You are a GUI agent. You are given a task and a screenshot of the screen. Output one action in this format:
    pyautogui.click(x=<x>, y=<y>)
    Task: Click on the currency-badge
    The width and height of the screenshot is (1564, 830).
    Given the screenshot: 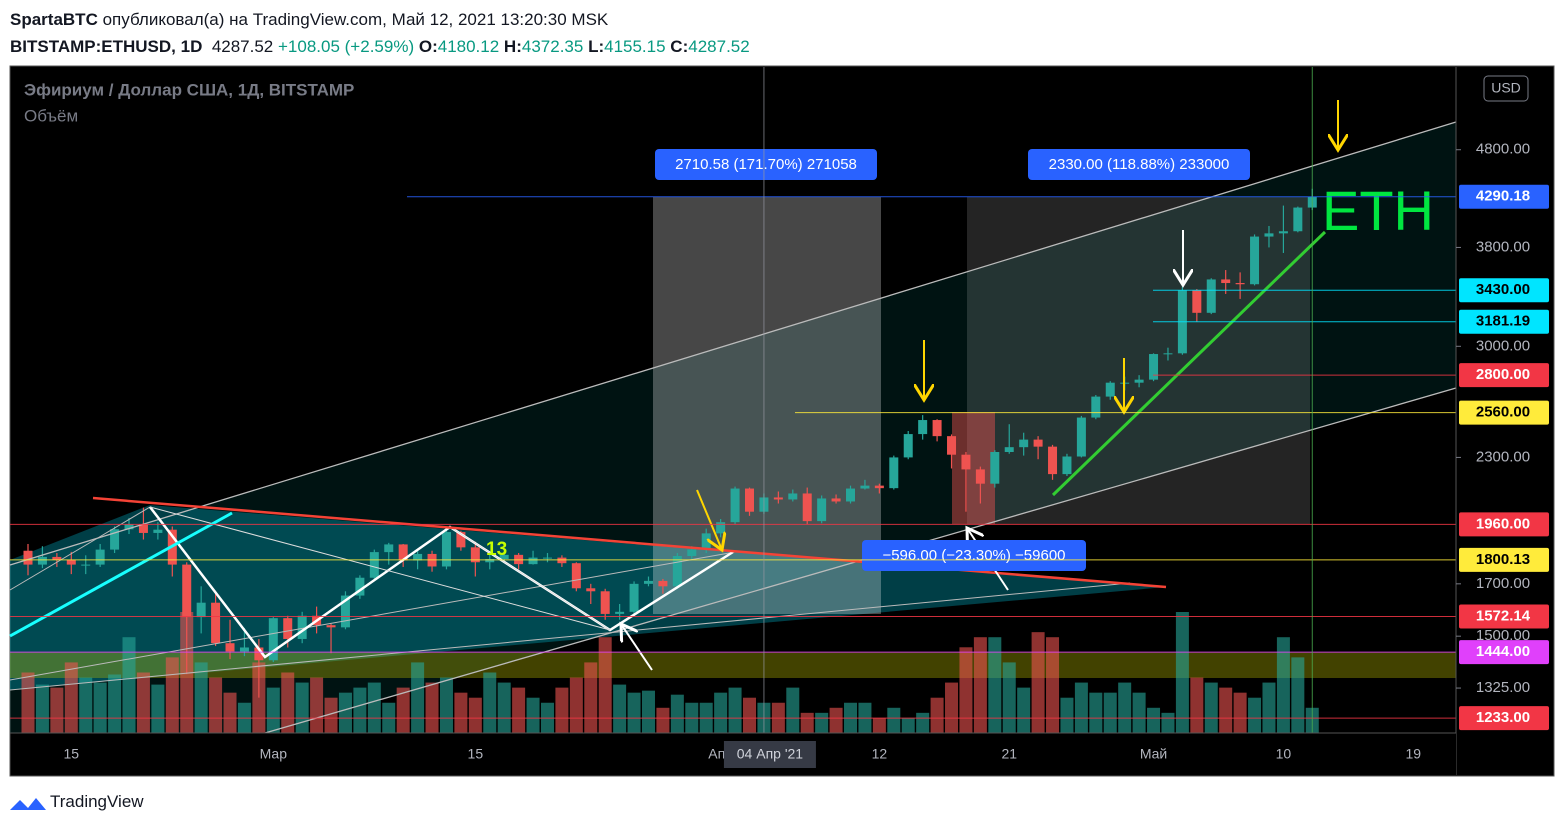 What is the action you would take?
    pyautogui.click(x=1506, y=88)
    